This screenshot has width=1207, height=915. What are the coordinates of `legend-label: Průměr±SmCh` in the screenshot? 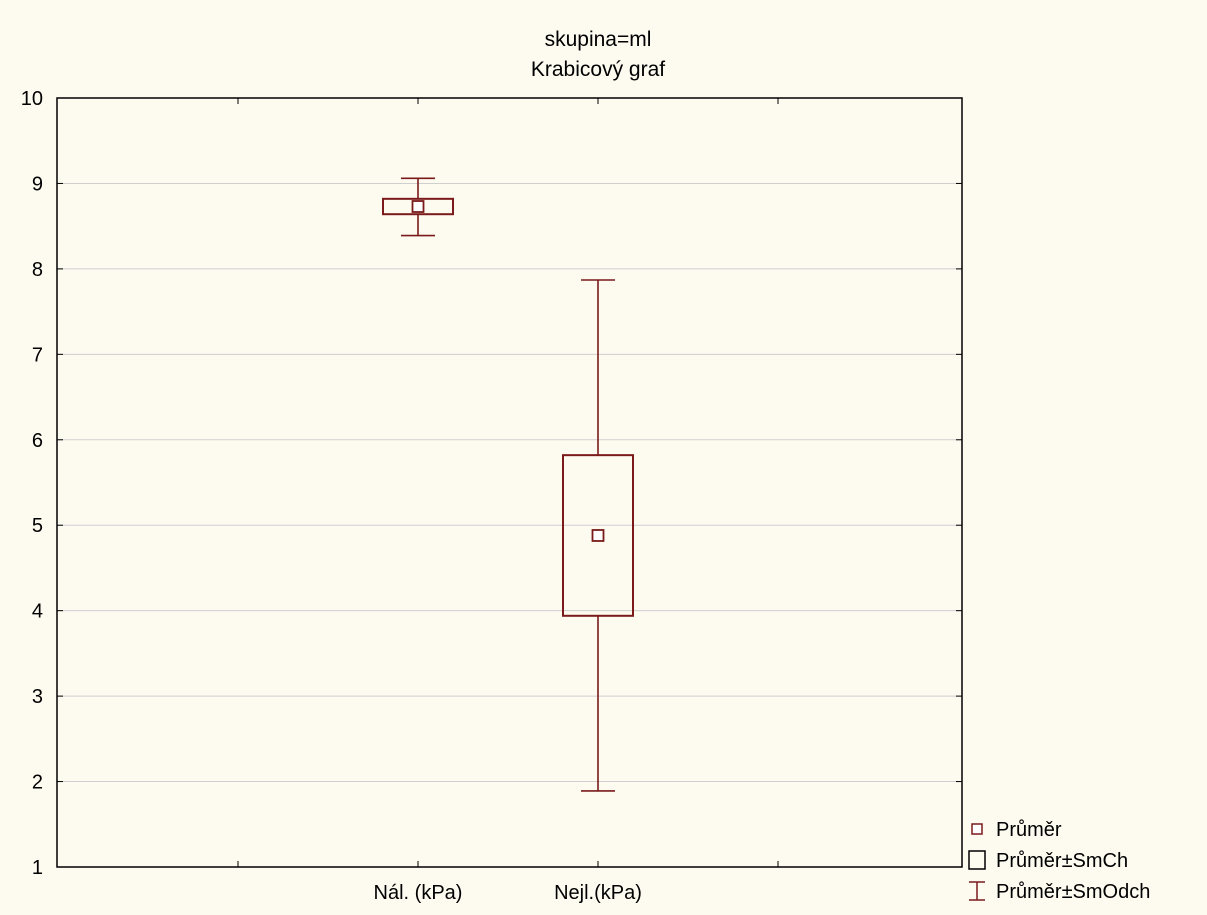 It's located at (1062, 861).